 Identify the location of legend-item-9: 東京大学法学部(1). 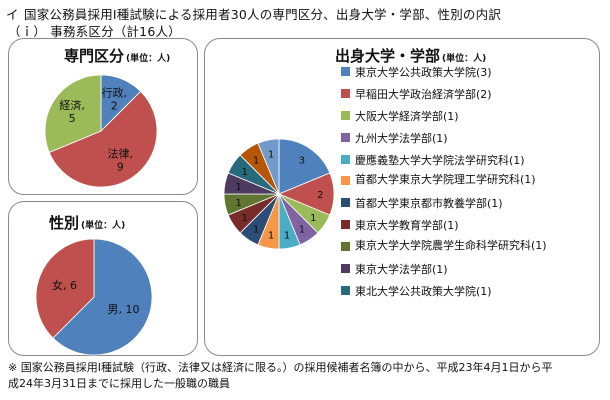
(466, 272).